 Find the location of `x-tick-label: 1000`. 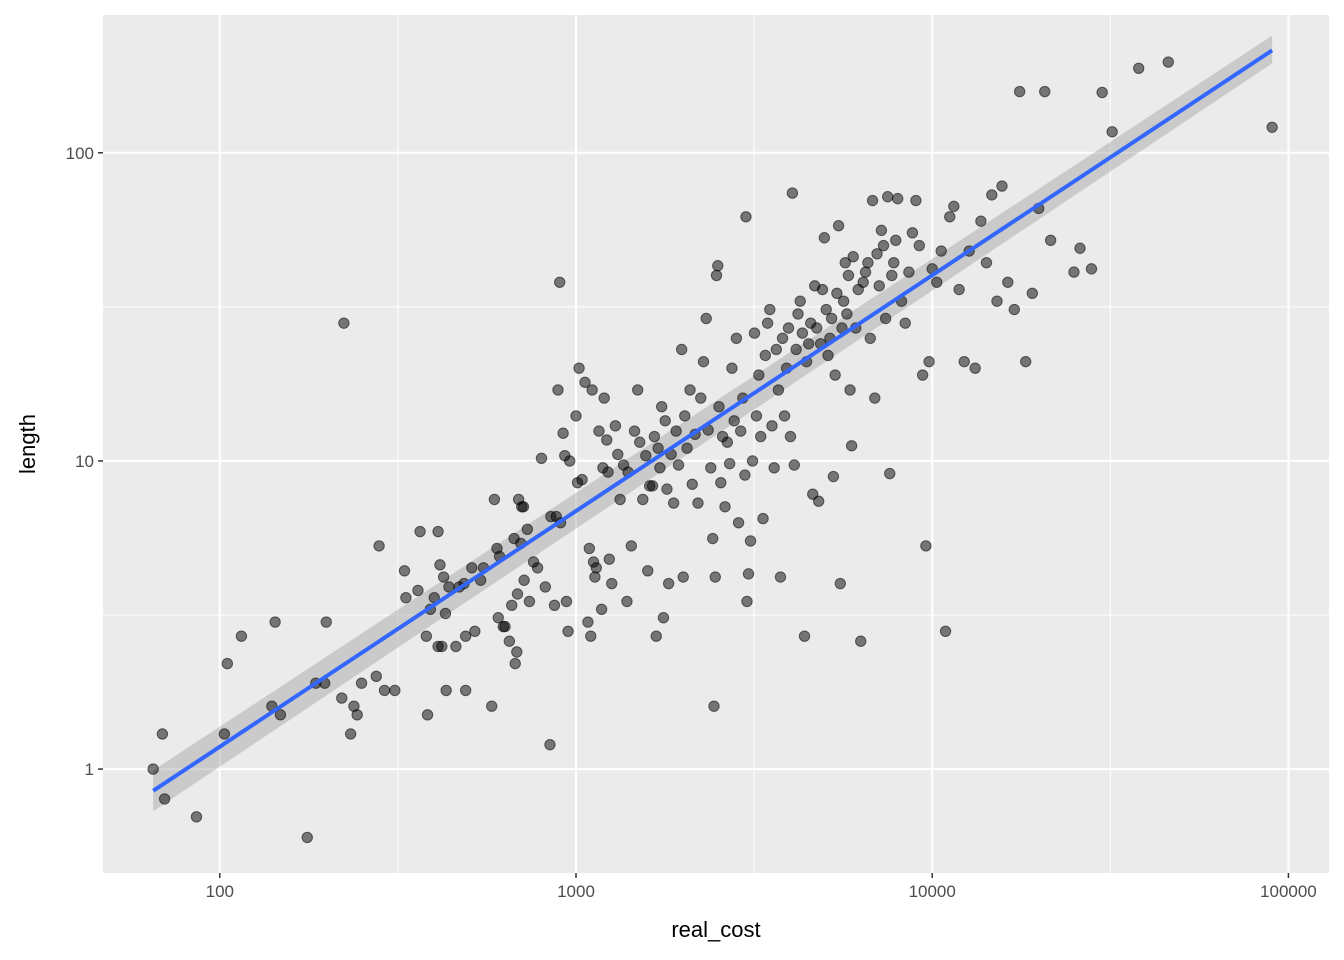

x-tick-label: 1000 is located at coordinates (576, 891).